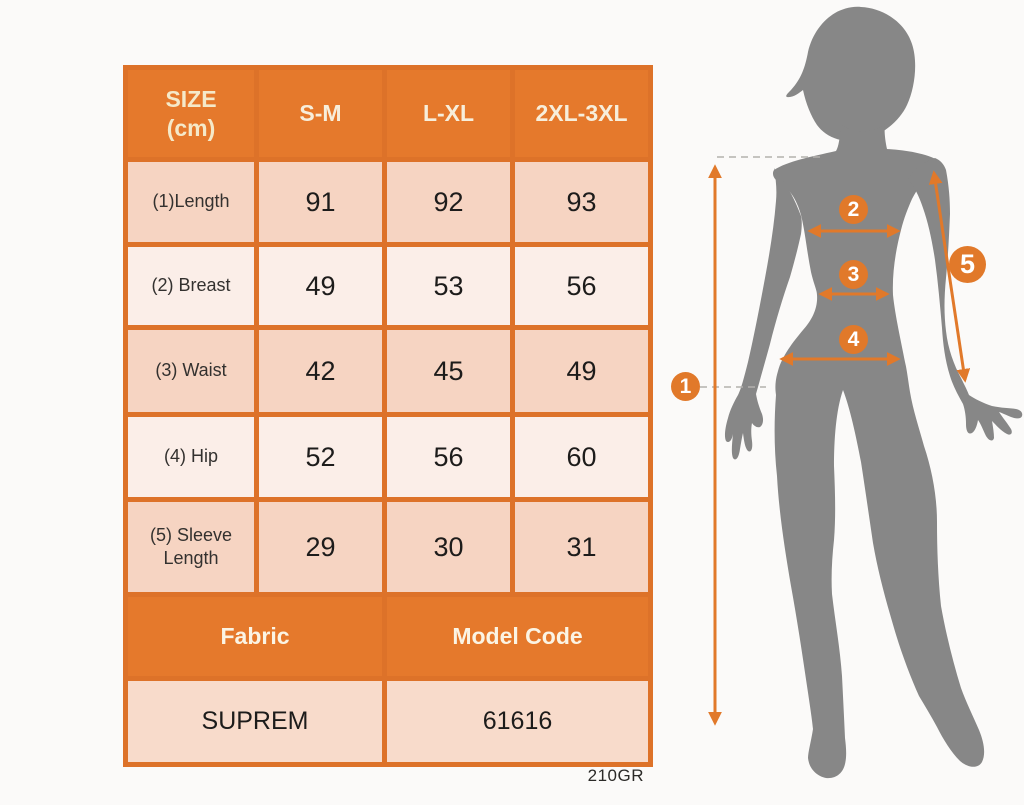 This screenshot has height=805, width=1024. Describe the element at coordinates (191, 371) in the screenshot. I see `row-label: (3) Waist` at that location.